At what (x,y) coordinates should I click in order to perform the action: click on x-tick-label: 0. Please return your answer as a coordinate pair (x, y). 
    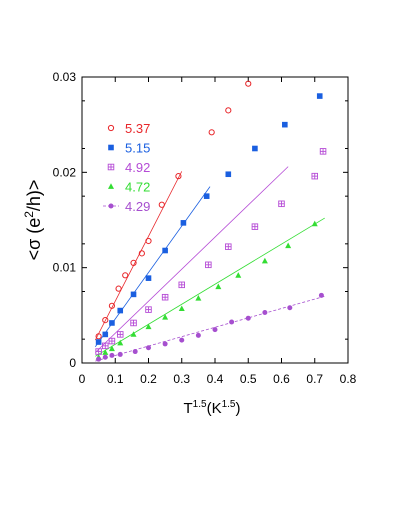
    Looking at the image, I should click on (82, 379).